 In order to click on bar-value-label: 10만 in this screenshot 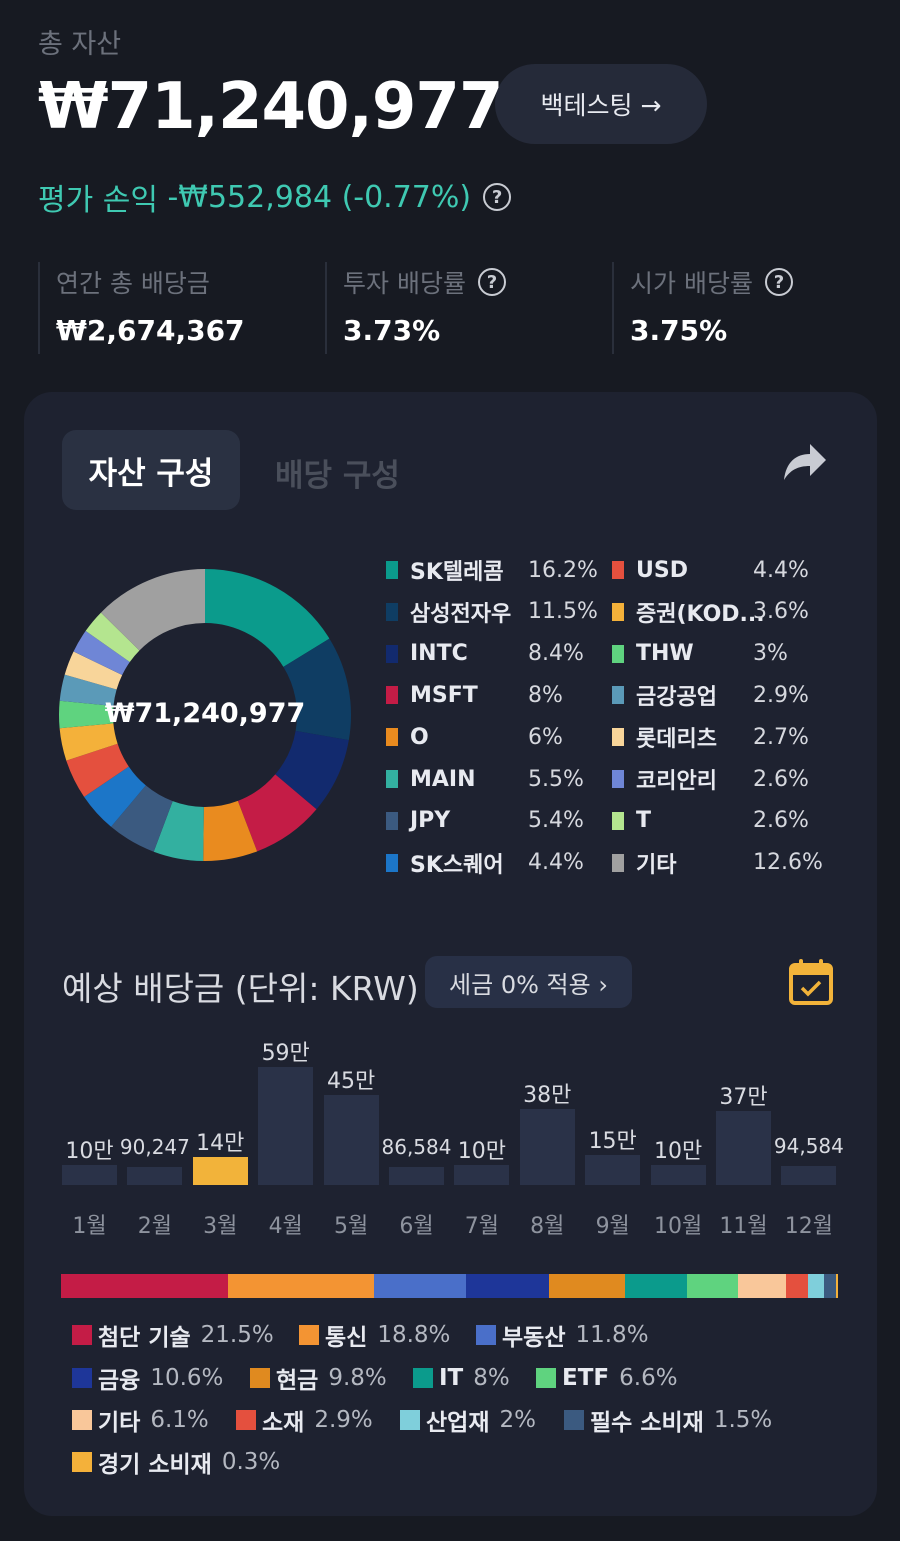, I will do `click(678, 1151)`.